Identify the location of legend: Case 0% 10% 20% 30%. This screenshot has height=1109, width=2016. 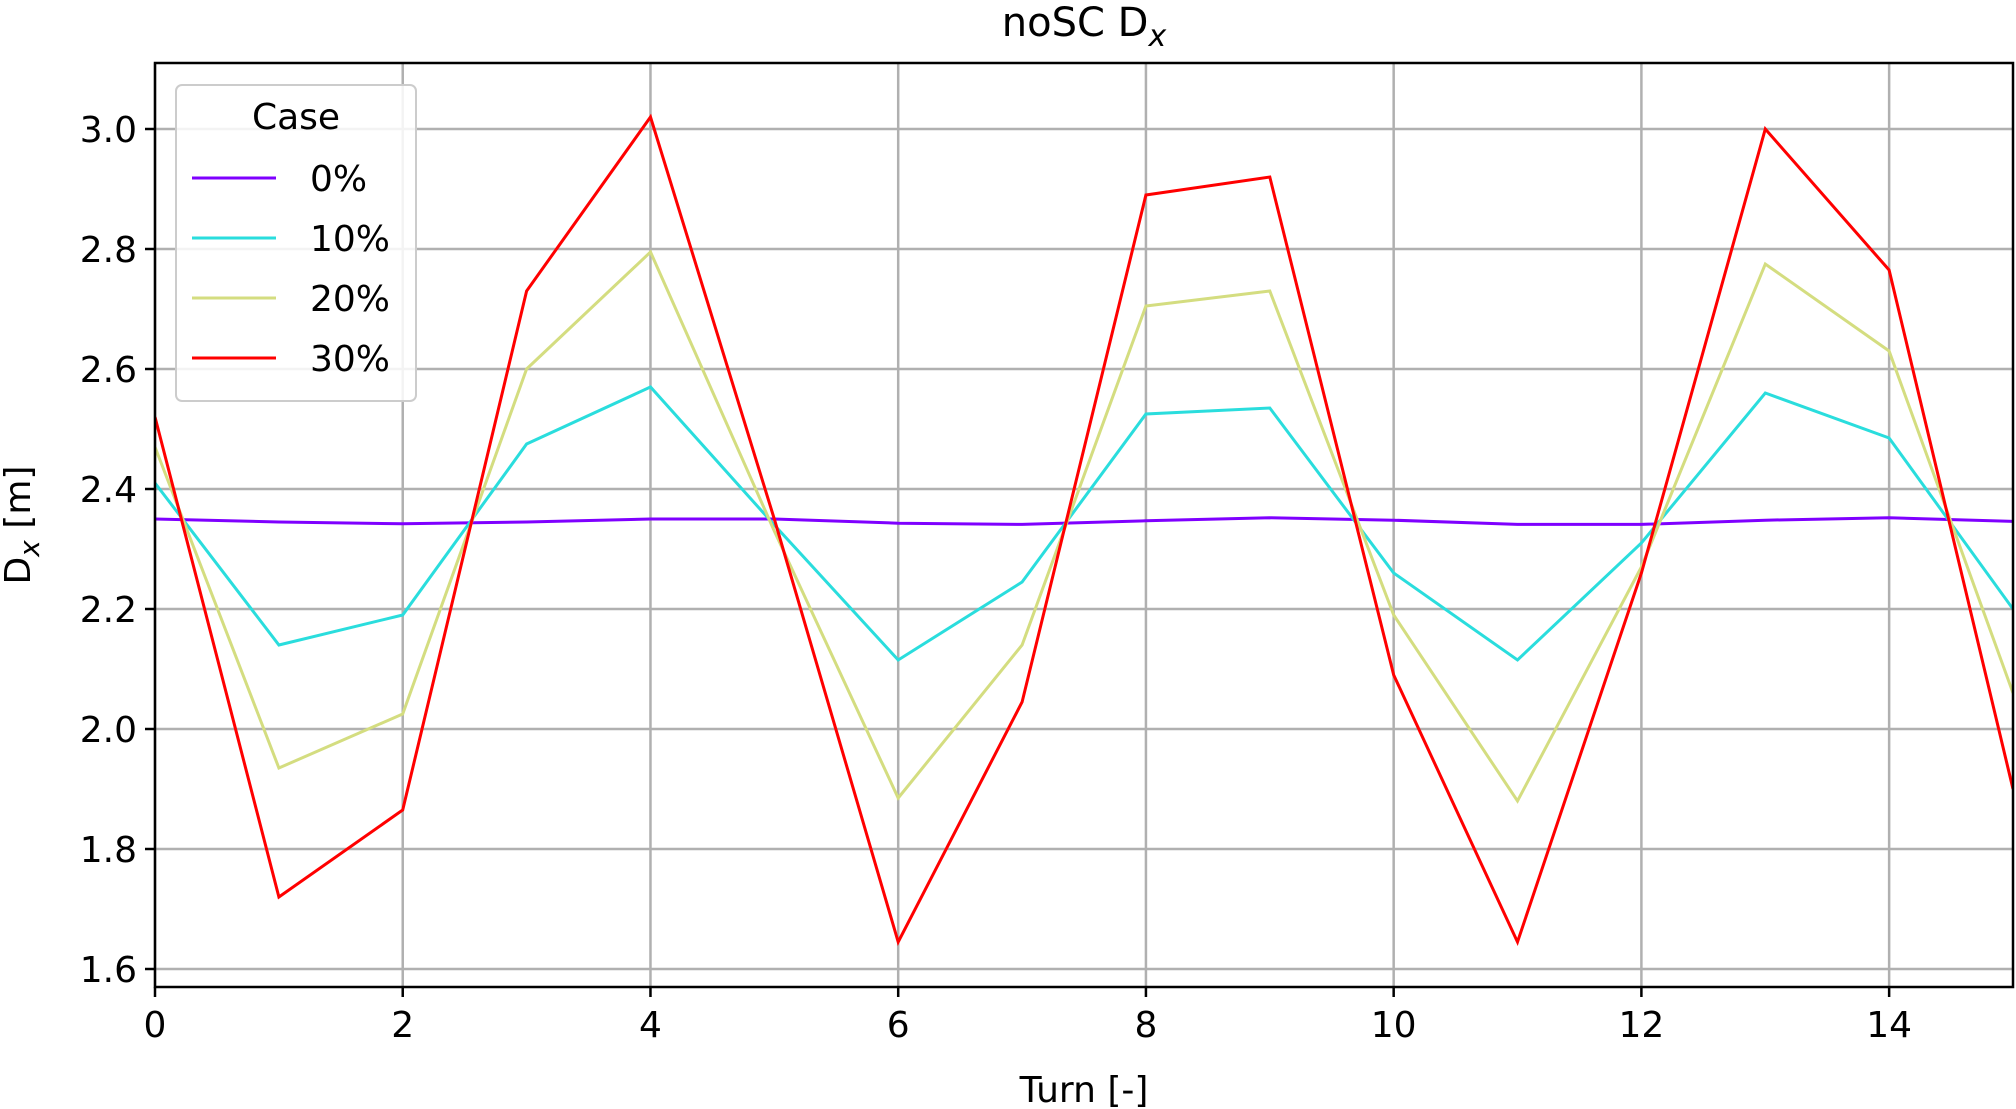
(296, 243).